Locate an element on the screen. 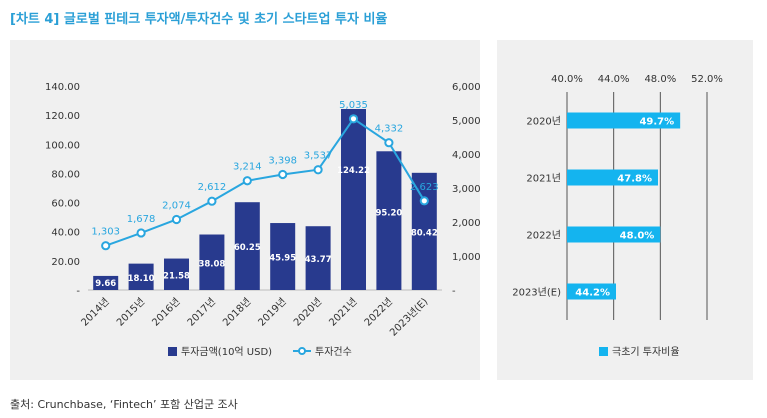 This screenshot has height=418, width=767. y-category-label: 2021년 is located at coordinates (543, 179).